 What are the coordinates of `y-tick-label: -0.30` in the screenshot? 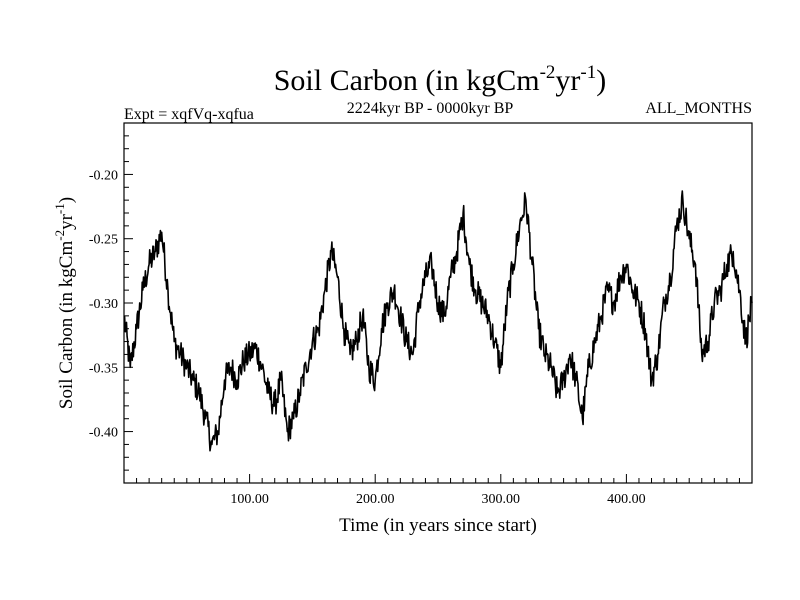 It's located at (103, 304).